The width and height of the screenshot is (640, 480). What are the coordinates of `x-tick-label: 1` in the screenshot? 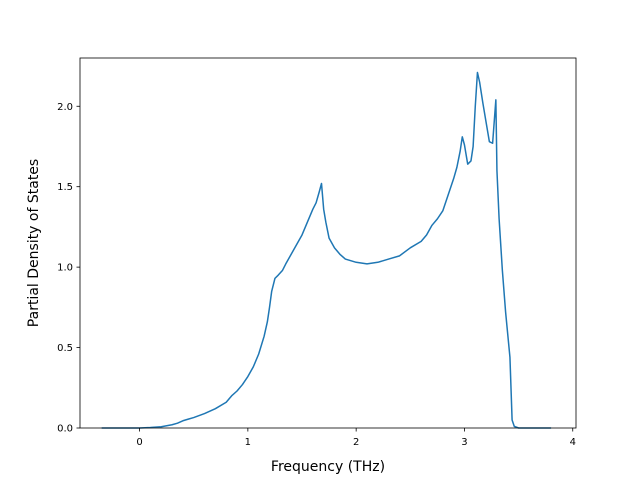 It's located at (248, 442).